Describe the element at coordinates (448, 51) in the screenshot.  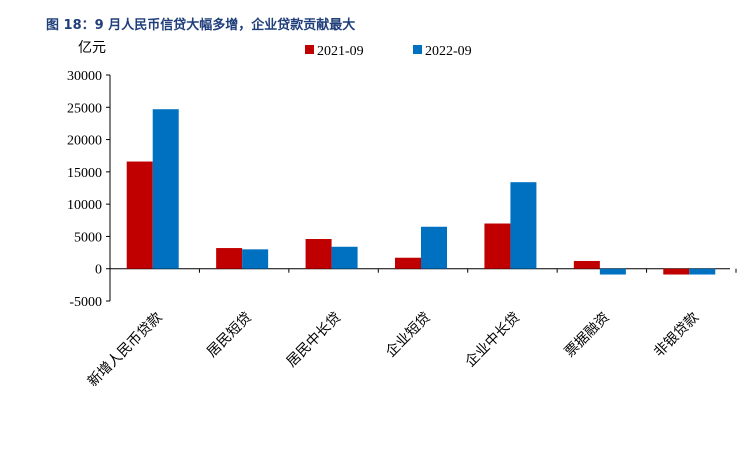
I see `legend-label: 2022-09` at that location.